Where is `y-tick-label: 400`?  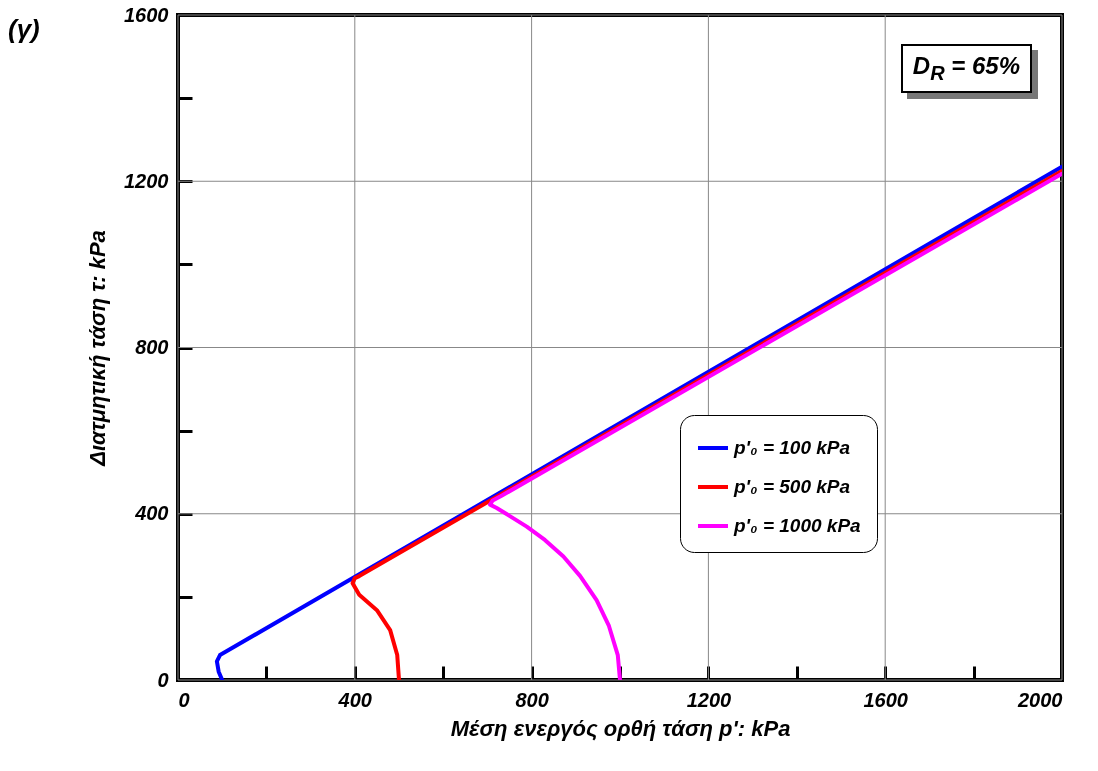 y-tick-label: 400 is located at coordinates (151, 513).